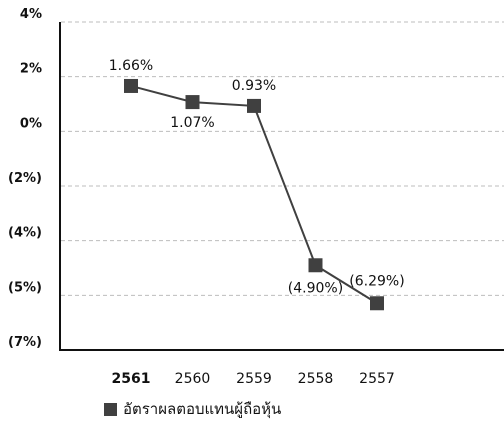 The image size is (504, 422). I want to click on legend: อัตราผลตอบแทนผู้ถือหุ้น, so click(192, 409).